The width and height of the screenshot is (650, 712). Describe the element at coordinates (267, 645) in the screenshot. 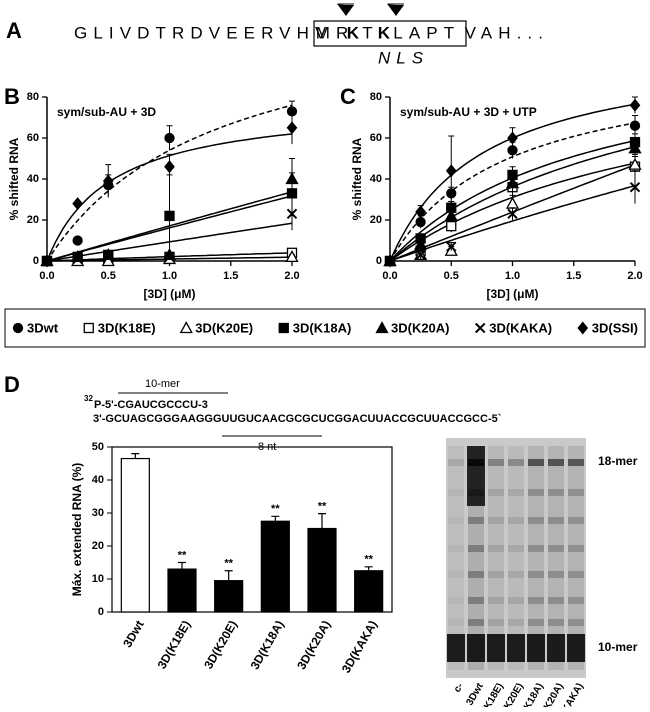

I see `x-tick-label: 3D(K18A)` at that location.